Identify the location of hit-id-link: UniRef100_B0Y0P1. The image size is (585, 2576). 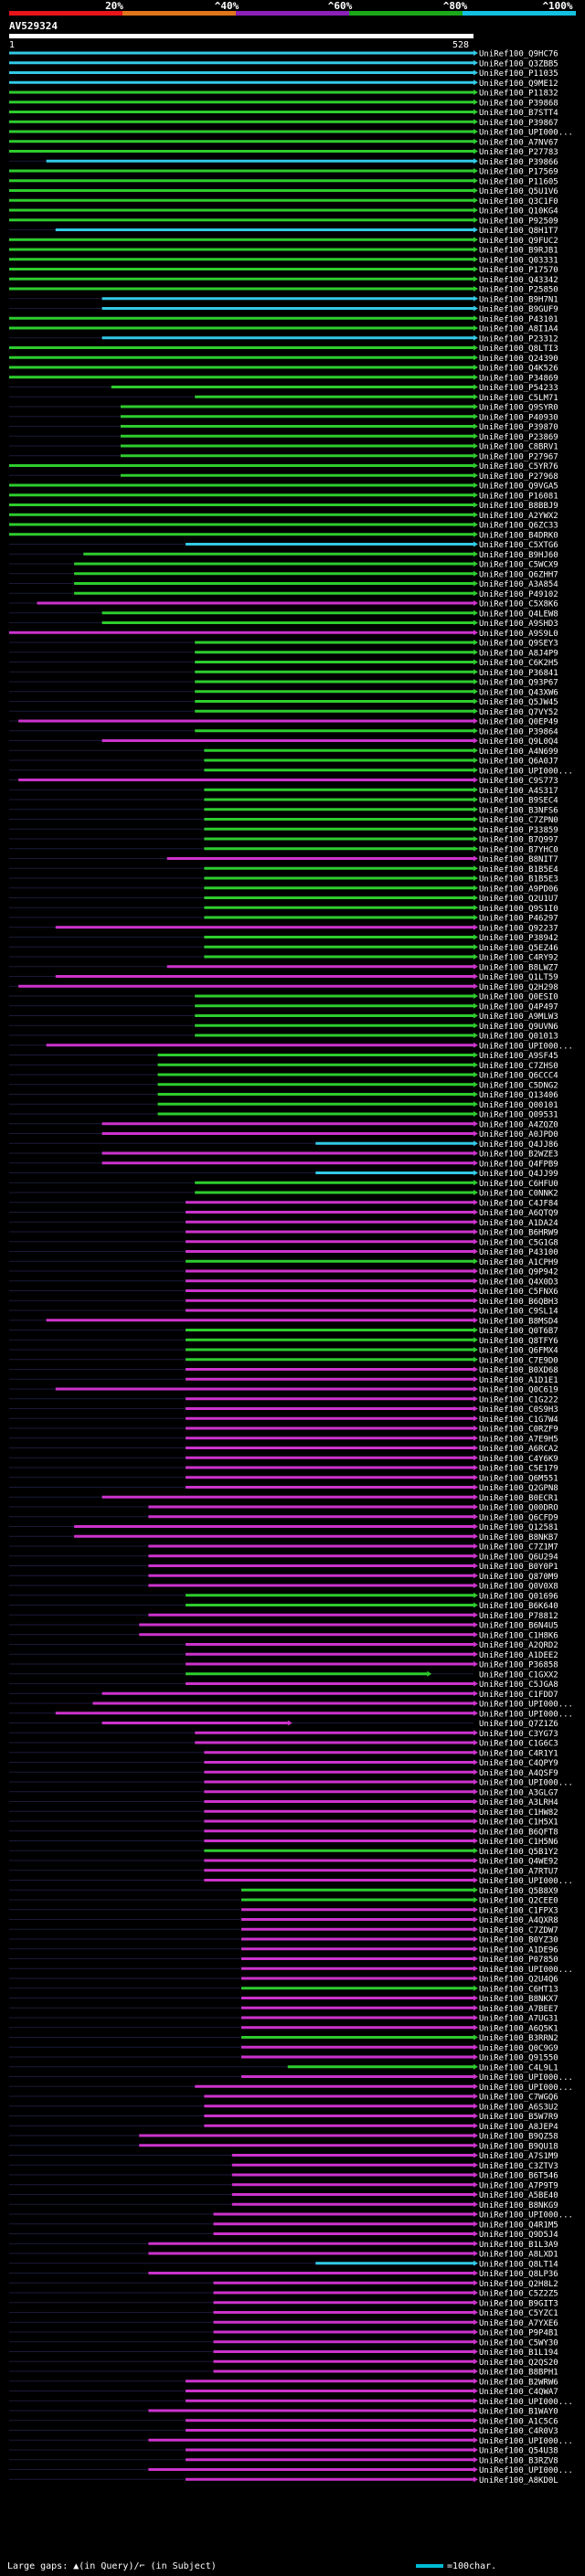
(518, 1567).